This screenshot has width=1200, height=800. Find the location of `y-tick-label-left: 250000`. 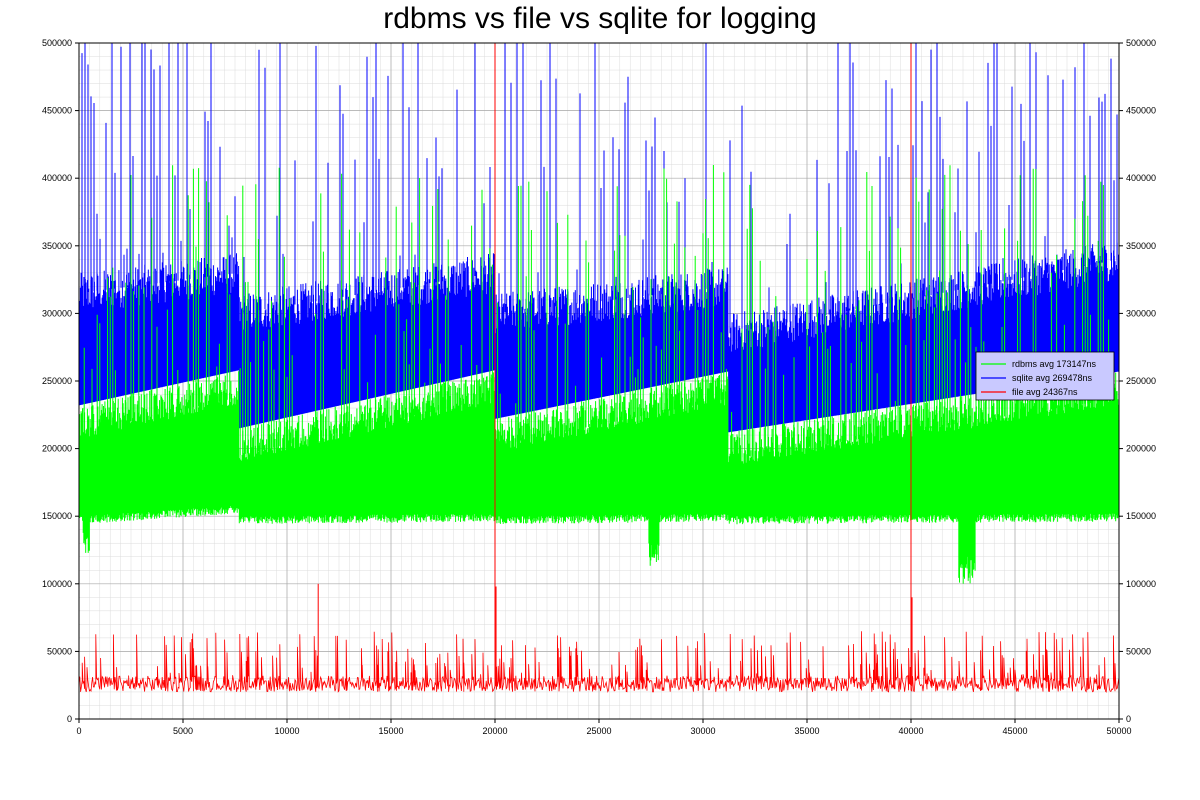

y-tick-label-left: 250000 is located at coordinates (57, 381).